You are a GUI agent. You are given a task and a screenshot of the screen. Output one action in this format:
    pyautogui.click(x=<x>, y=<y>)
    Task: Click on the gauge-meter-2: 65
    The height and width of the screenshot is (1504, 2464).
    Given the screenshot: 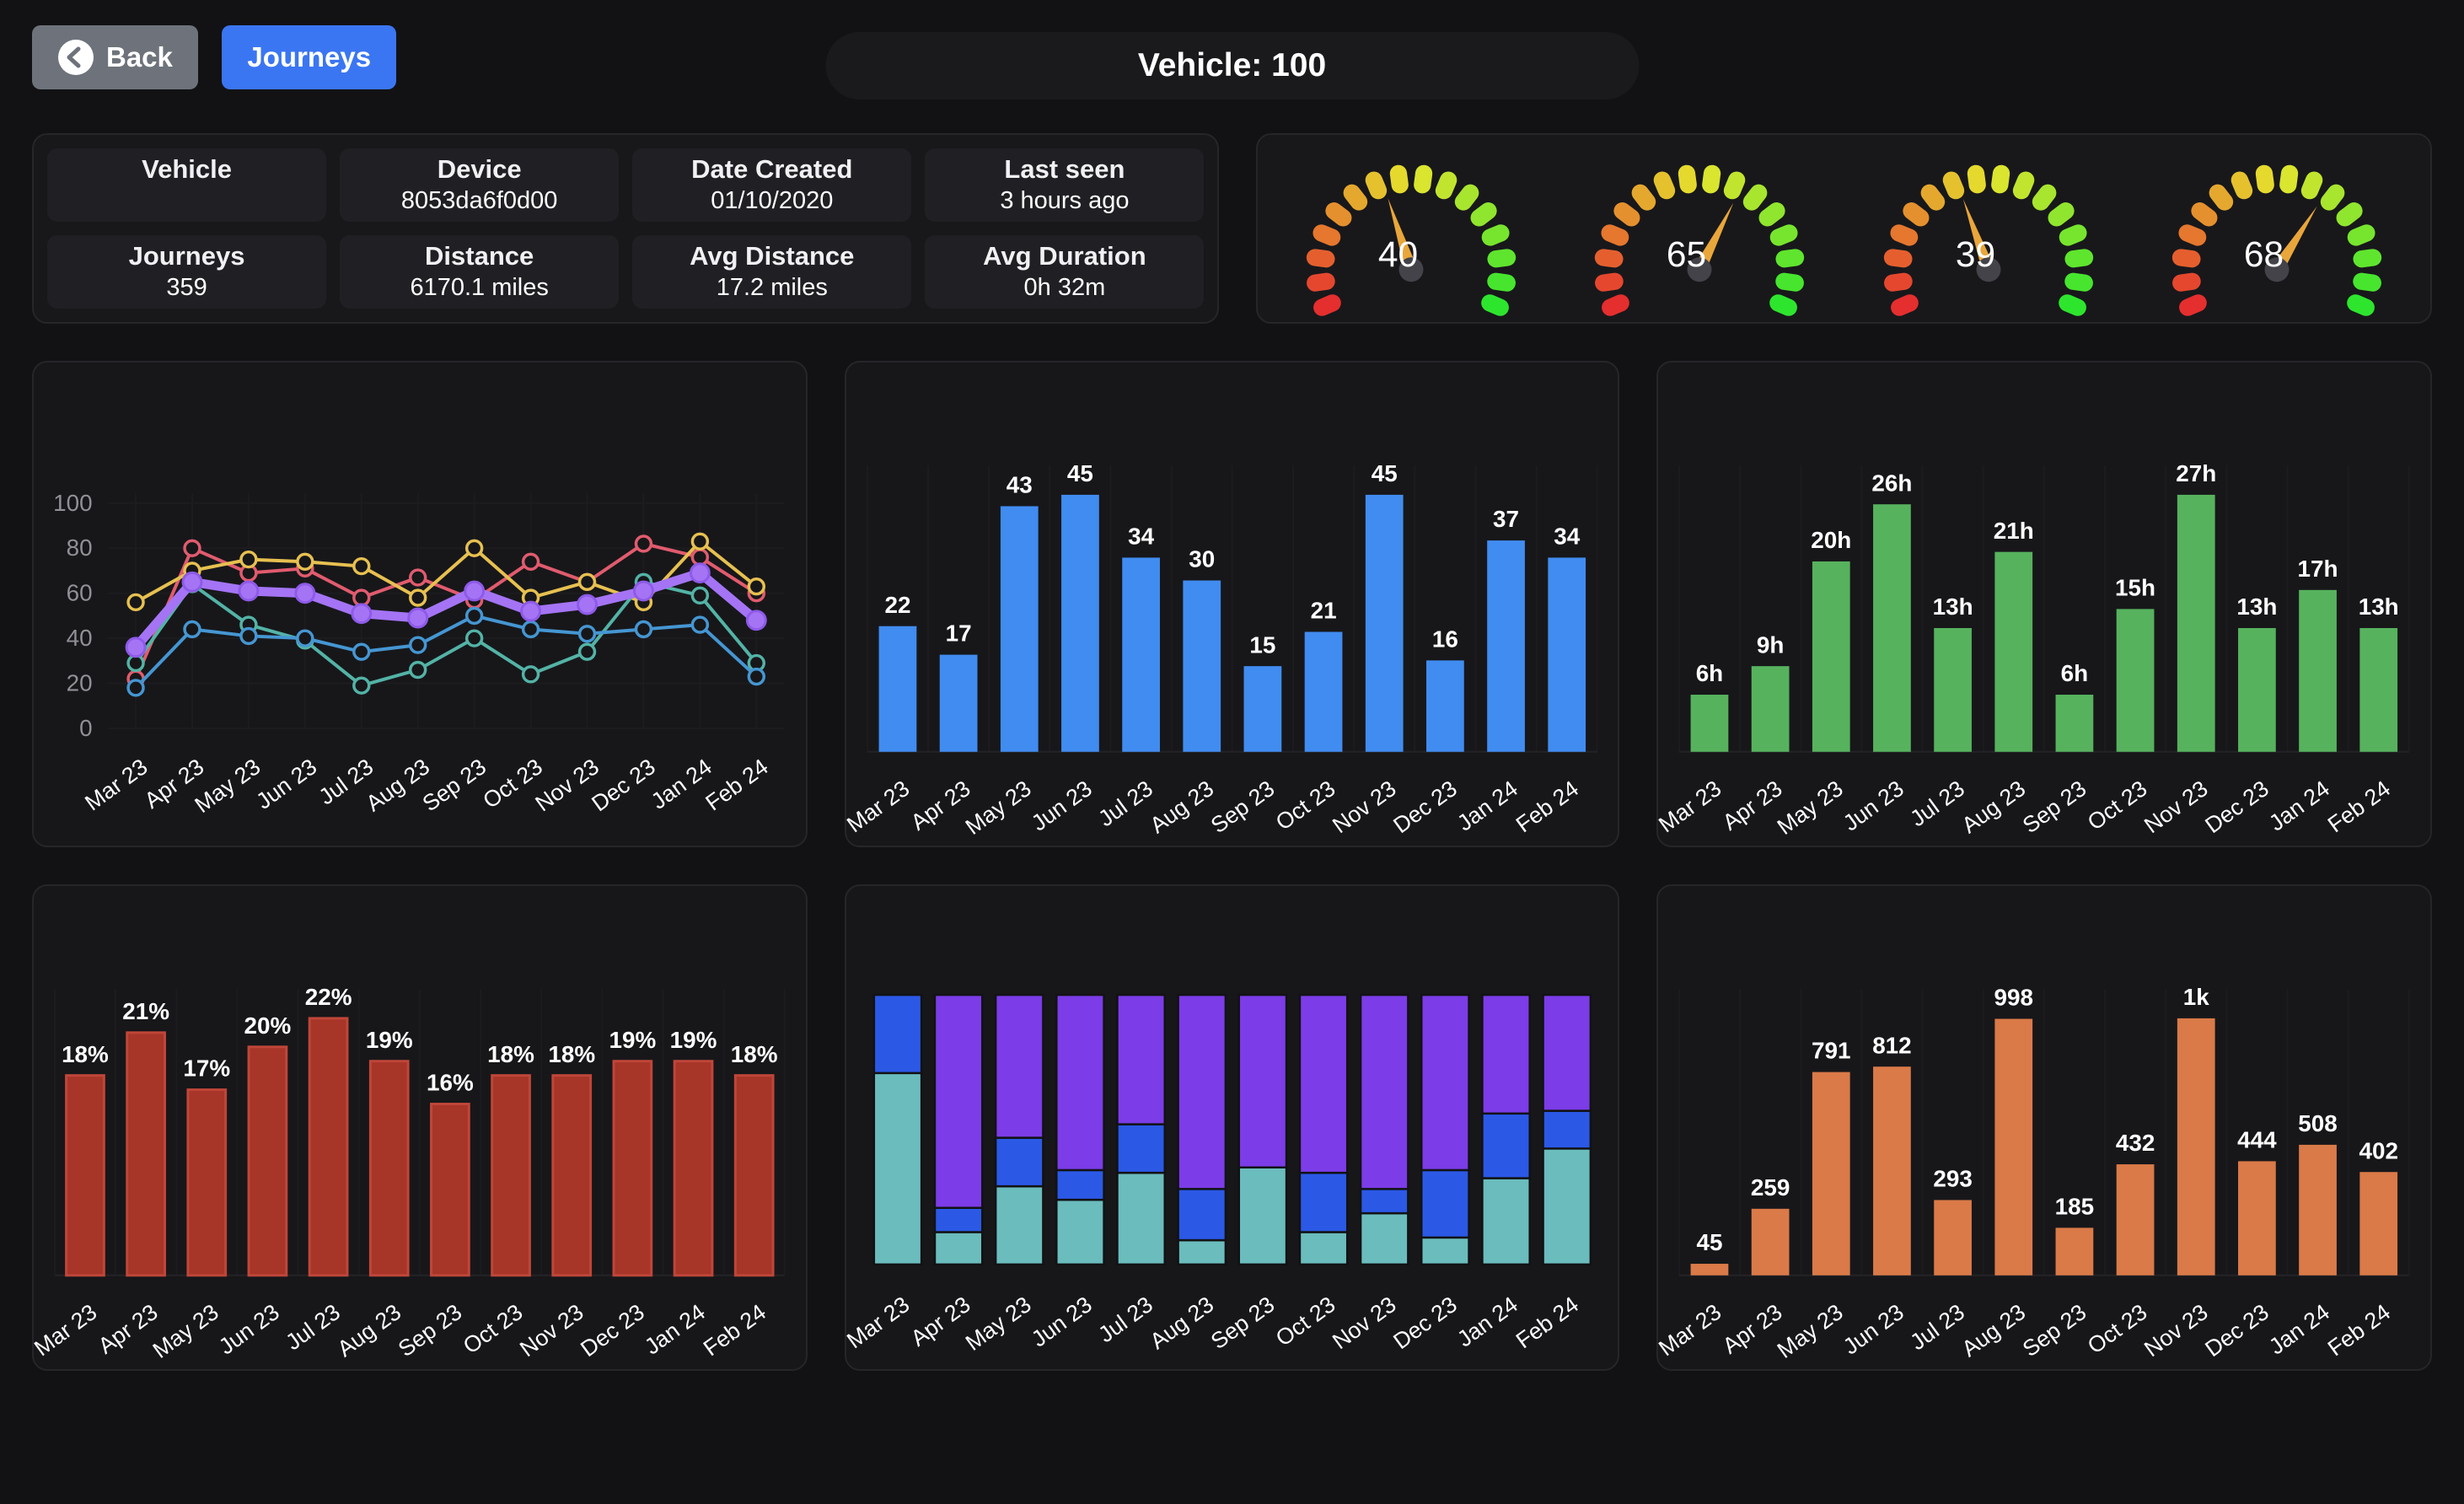 What is the action you would take?
    pyautogui.click(x=1700, y=240)
    